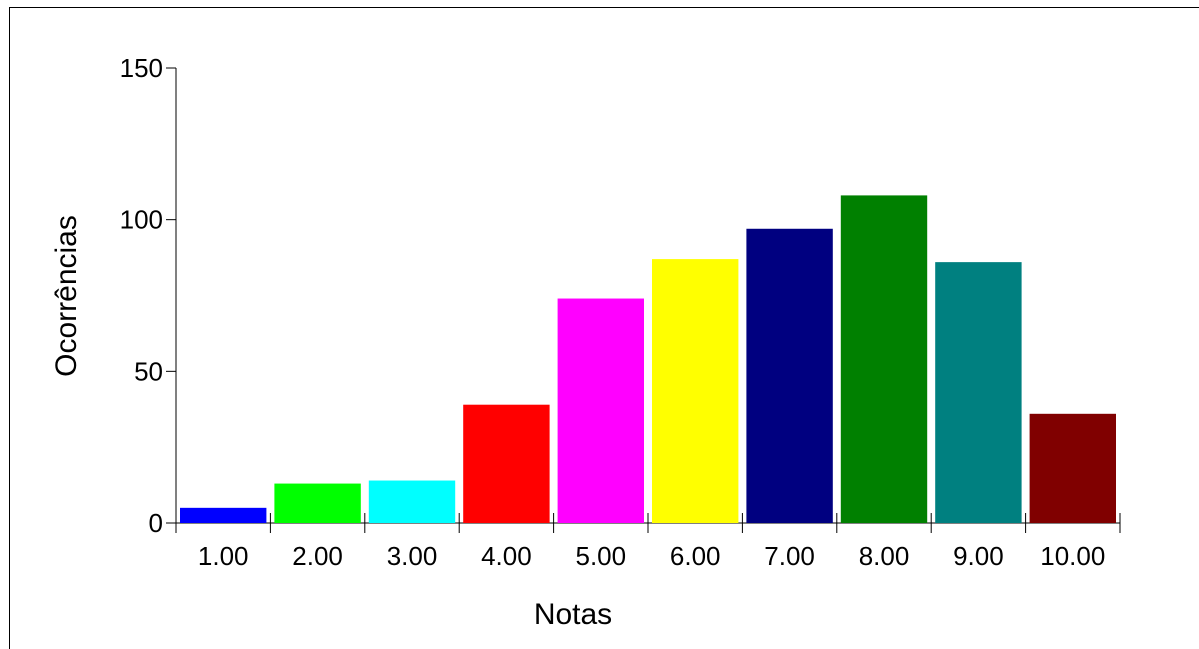 This screenshot has width=1199, height=649. Describe the element at coordinates (978, 556) in the screenshot. I see `x-tick-label: 9.00` at that location.